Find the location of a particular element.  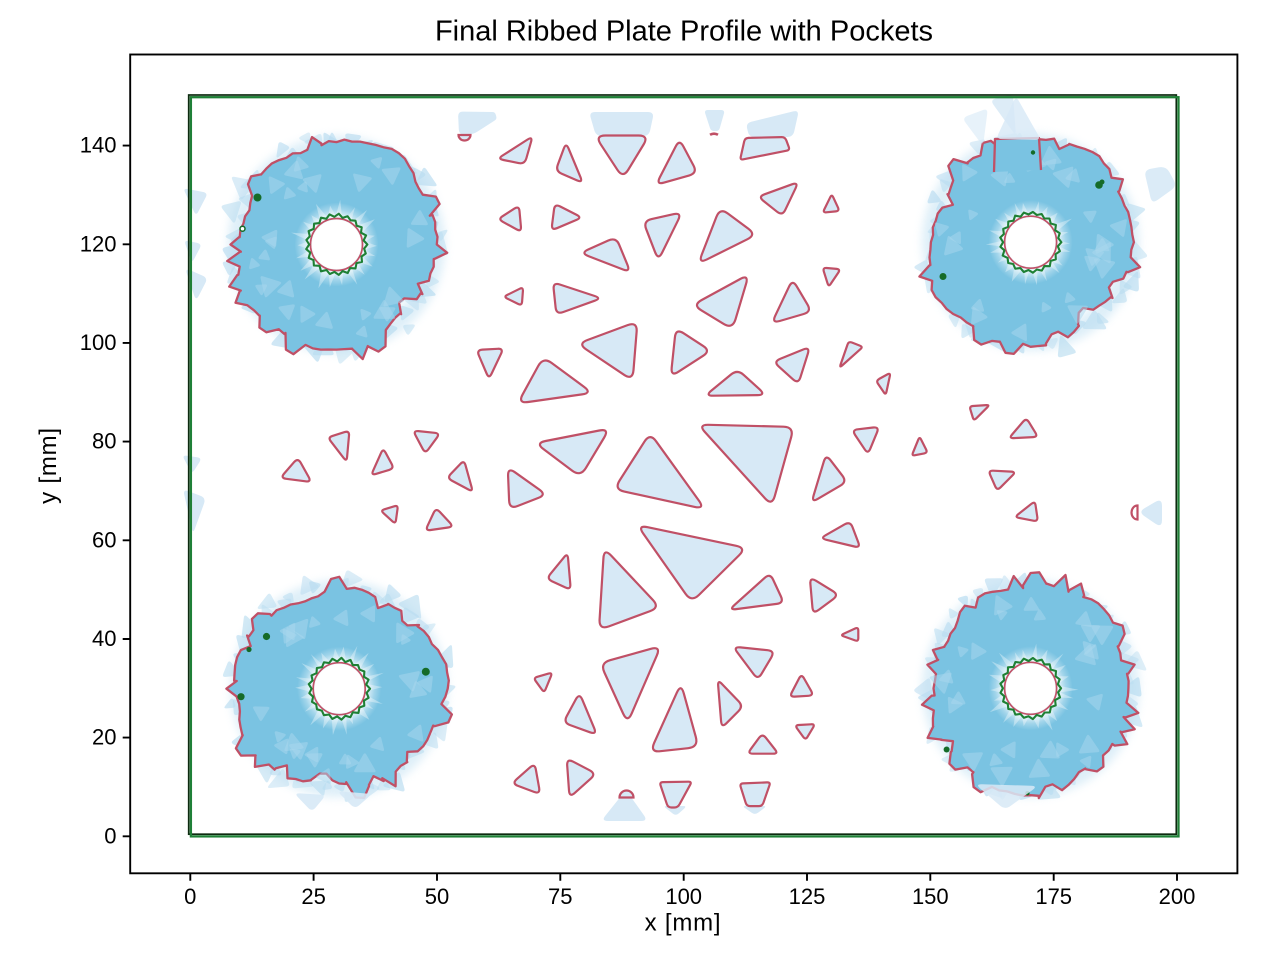

svg-text:Final Ribbed Plate Profile wit: Final Ribbed Plate Profile with Pockets is located at coordinates (684, 32).